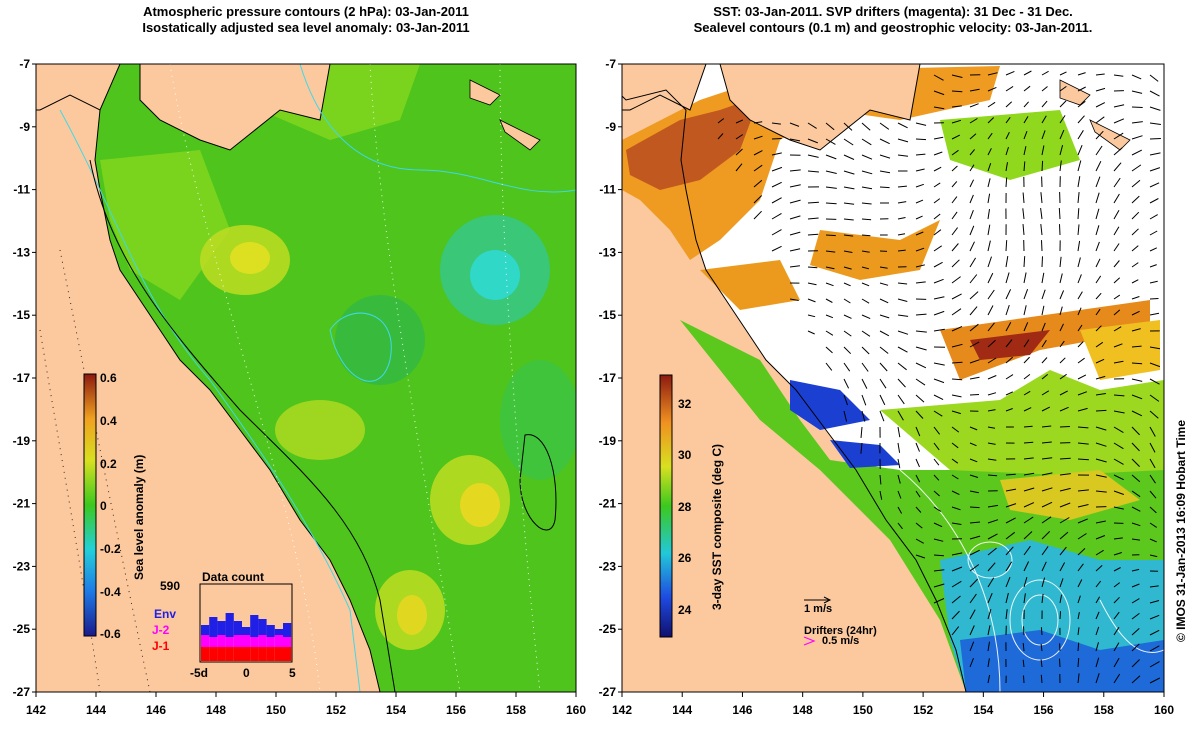  Describe the element at coordinates (685, 507) in the screenshot. I see `sst-tick-28: 28` at that location.